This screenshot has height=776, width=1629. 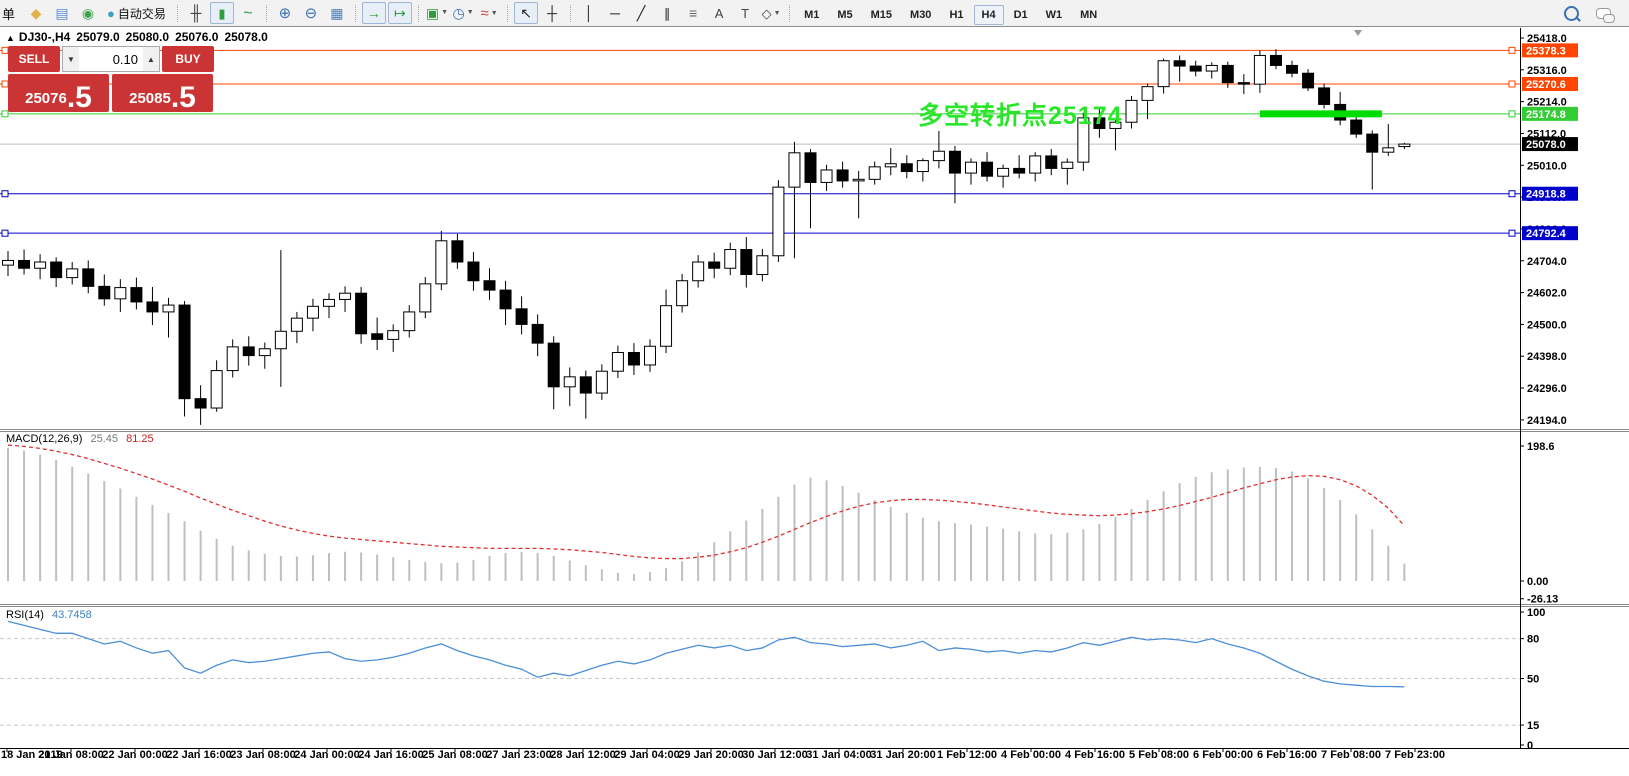 I want to click on price-badge-label: 25378.3, so click(x=1546, y=51).